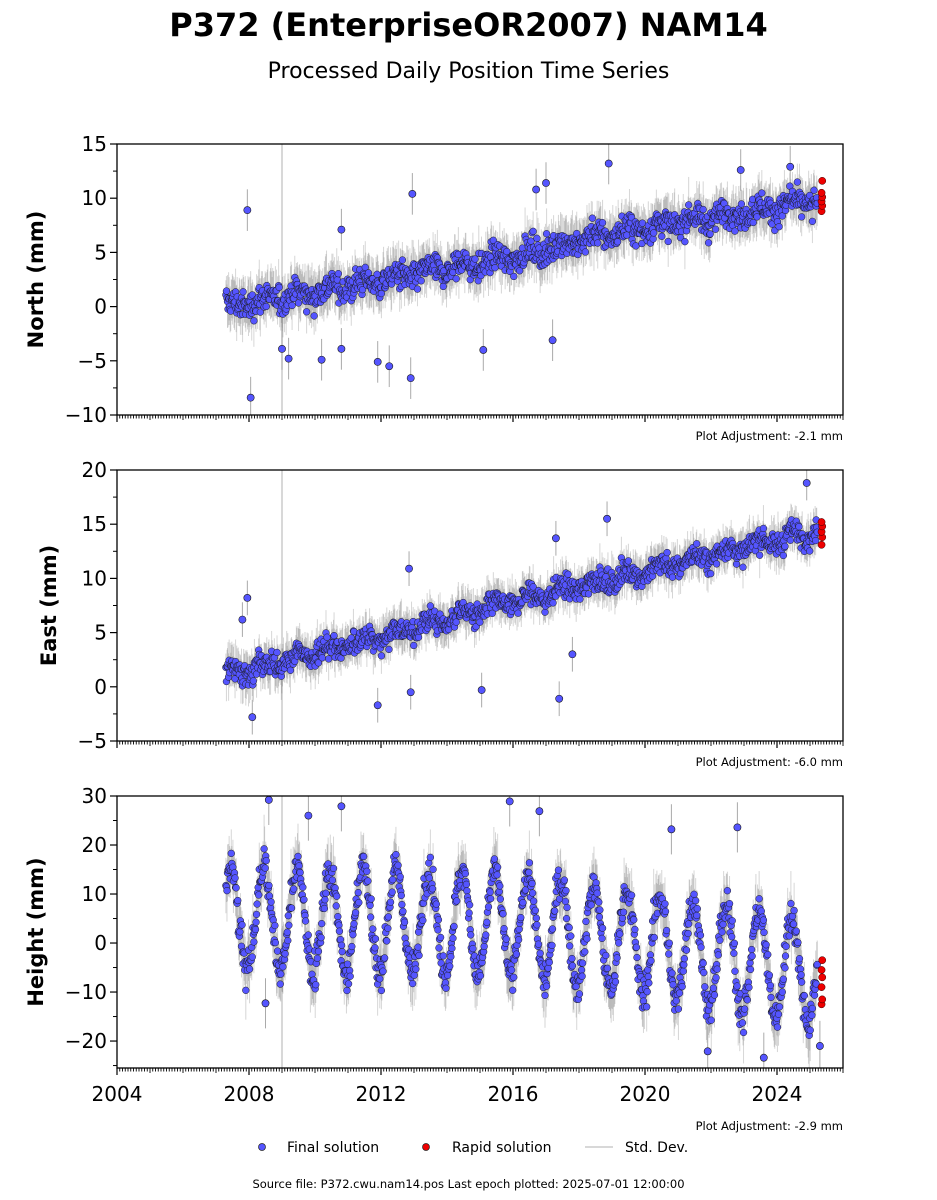  Describe the element at coordinates (769, 436) in the screenshot. I see `plot-adjustment-note: Plot Adjustment: -2.1 mm` at that location.